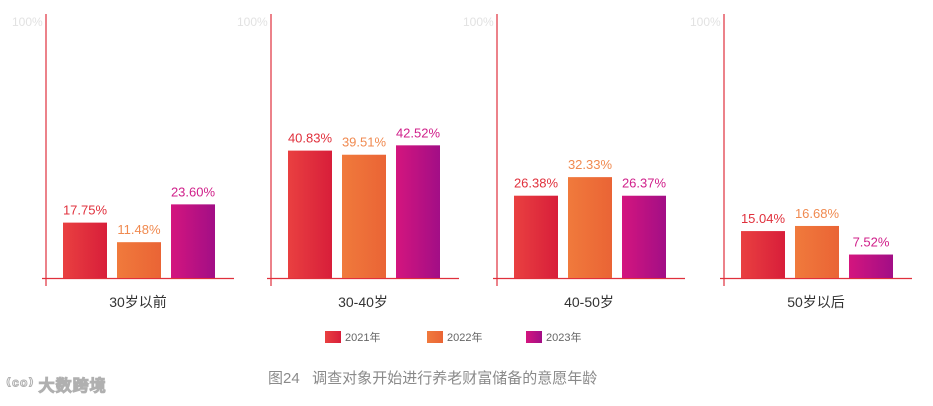  What do you see at coordinates (433, 378) in the screenshot?
I see `figure-caption: 图24 调查对象开始进行养老财富储备的意愿年龄` at bounding box center [433, 378].